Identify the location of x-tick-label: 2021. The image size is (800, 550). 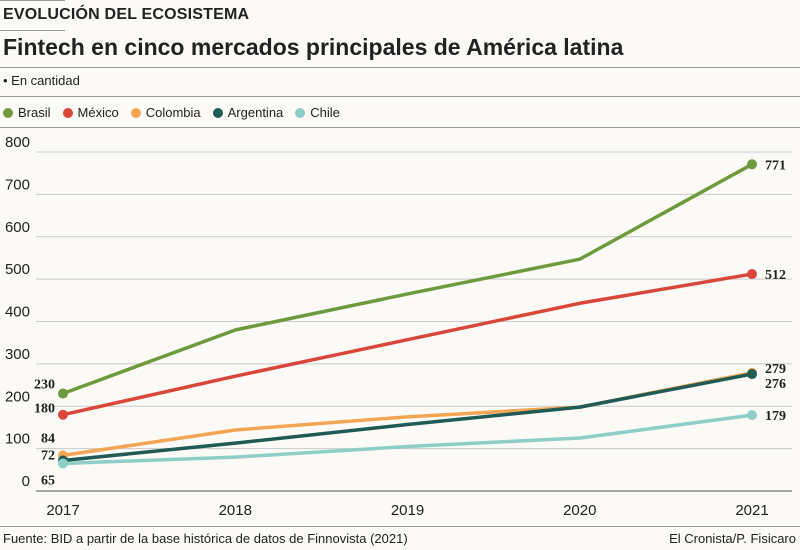
(751, 510).